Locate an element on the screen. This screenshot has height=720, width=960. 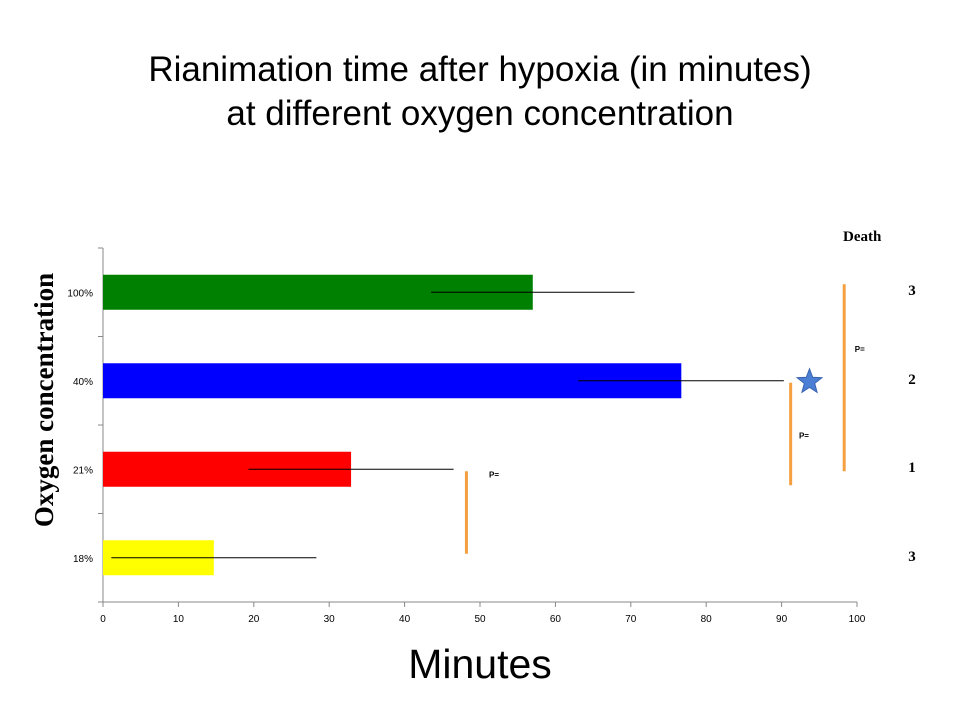
x-axis-label: Minutes is located at coordinates (480, 664).